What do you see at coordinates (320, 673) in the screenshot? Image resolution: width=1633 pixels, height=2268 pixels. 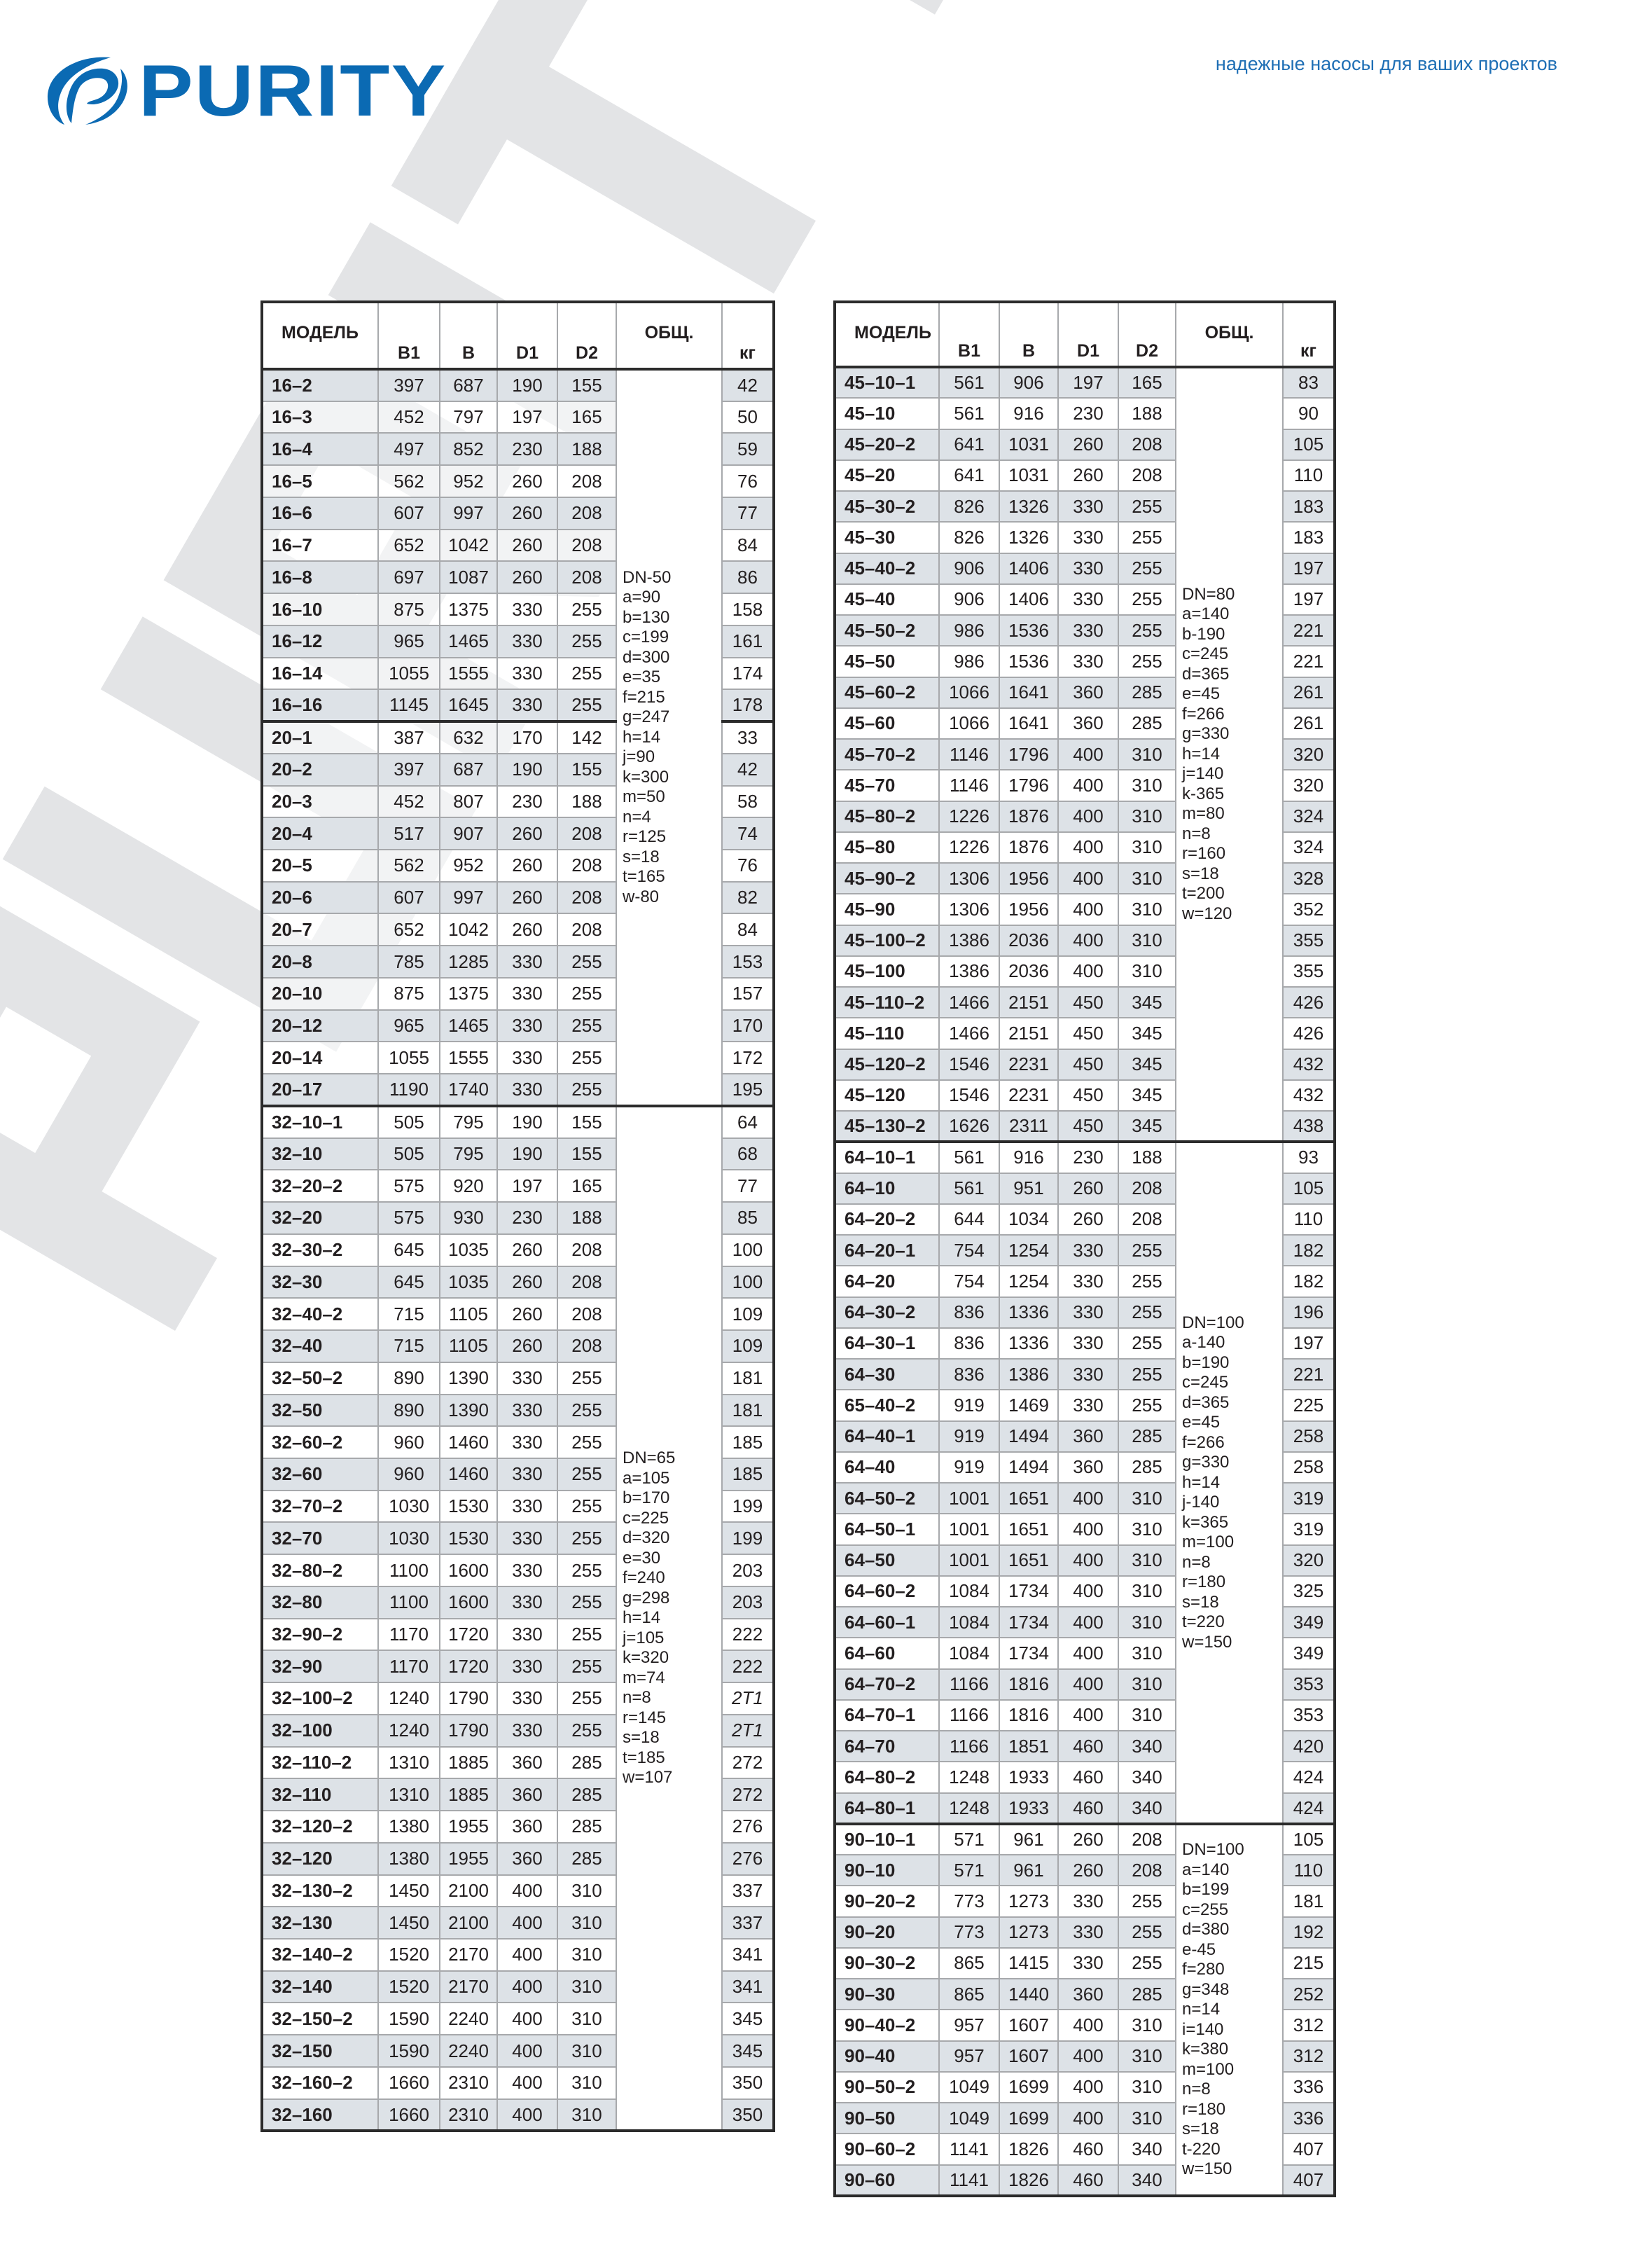 I see `cell-model: 16–14` at bounding box center [320, 673].